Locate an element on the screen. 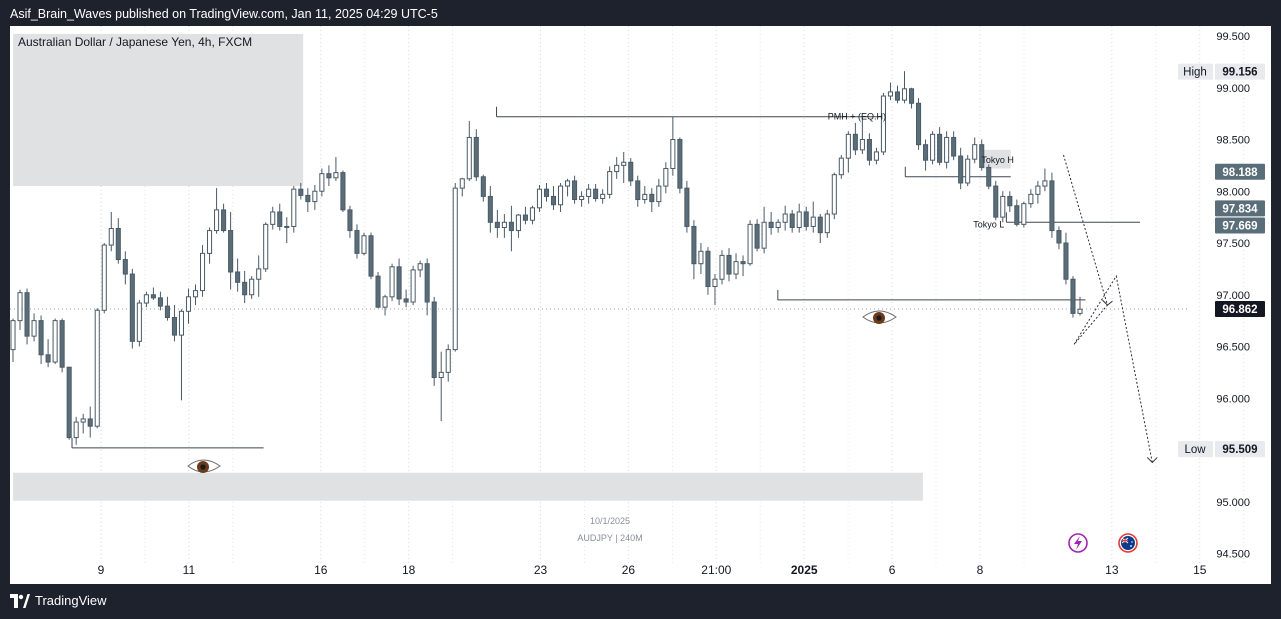  price-label-tag: Low is located at coordinates (1195, 450).